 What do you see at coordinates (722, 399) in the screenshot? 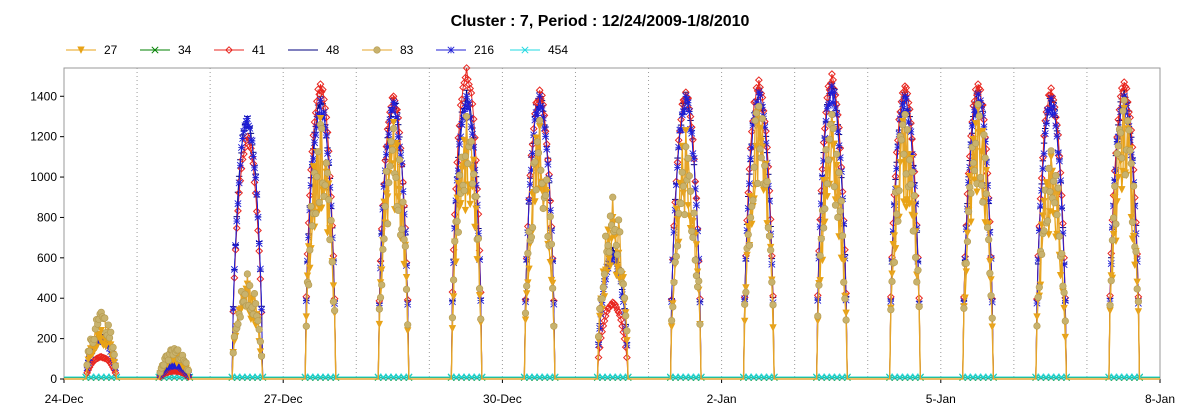
I see `x-tick-label: 2-Jan` at bounding box center [722, 399].